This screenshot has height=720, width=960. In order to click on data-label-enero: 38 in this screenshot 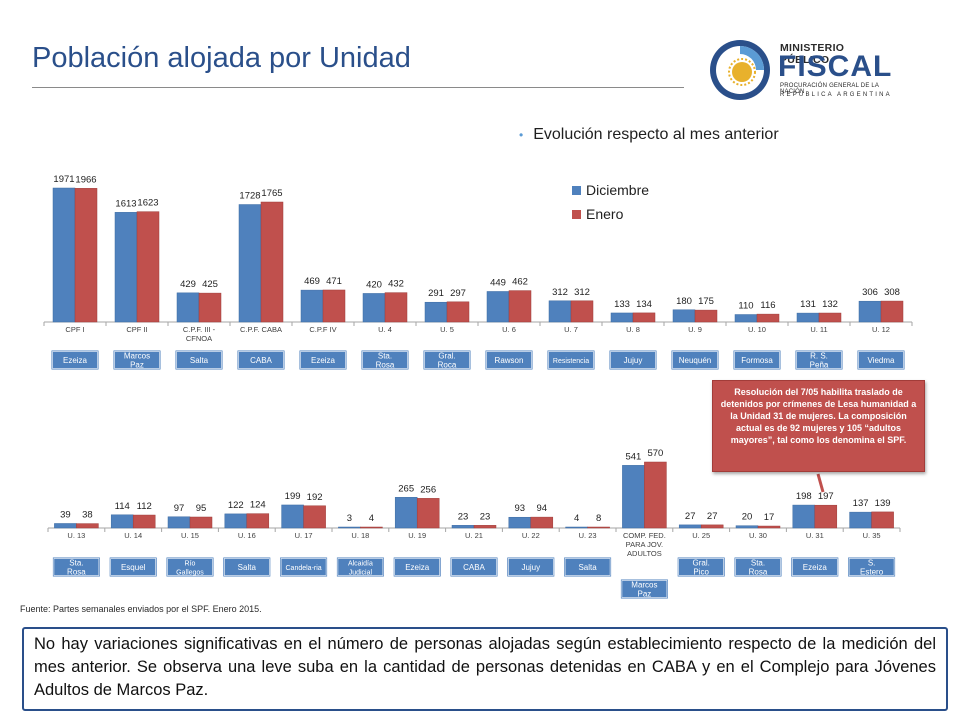, I will do `click(87, 515)`.